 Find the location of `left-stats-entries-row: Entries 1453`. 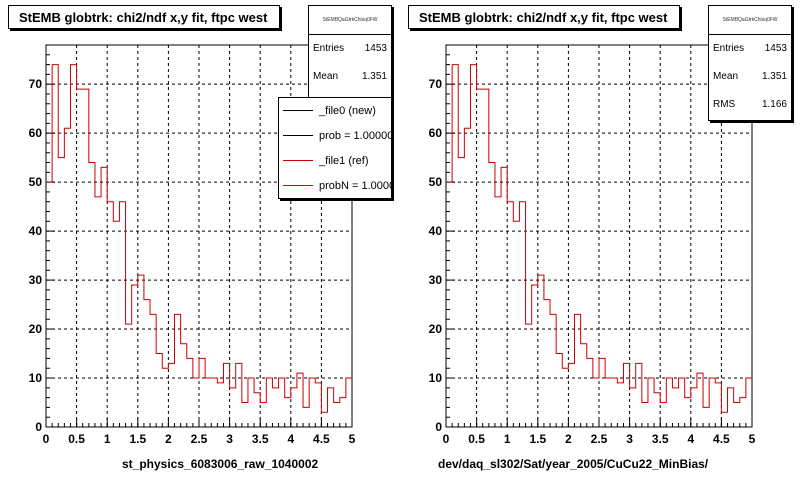

left-stats-entries-row: Entries 1453 is located at coordinates (350, 49).